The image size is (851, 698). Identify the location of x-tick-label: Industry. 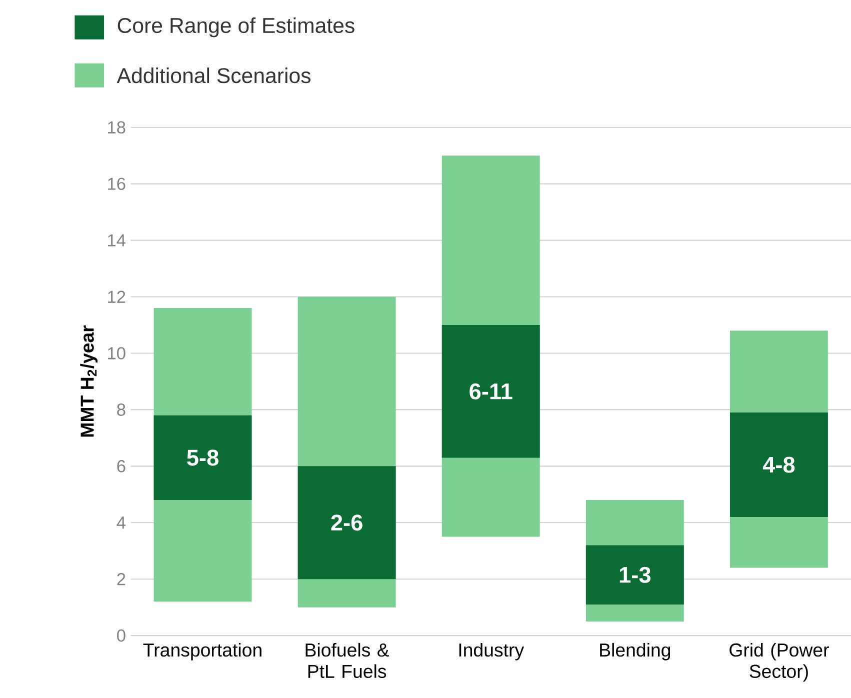
(491, 651).